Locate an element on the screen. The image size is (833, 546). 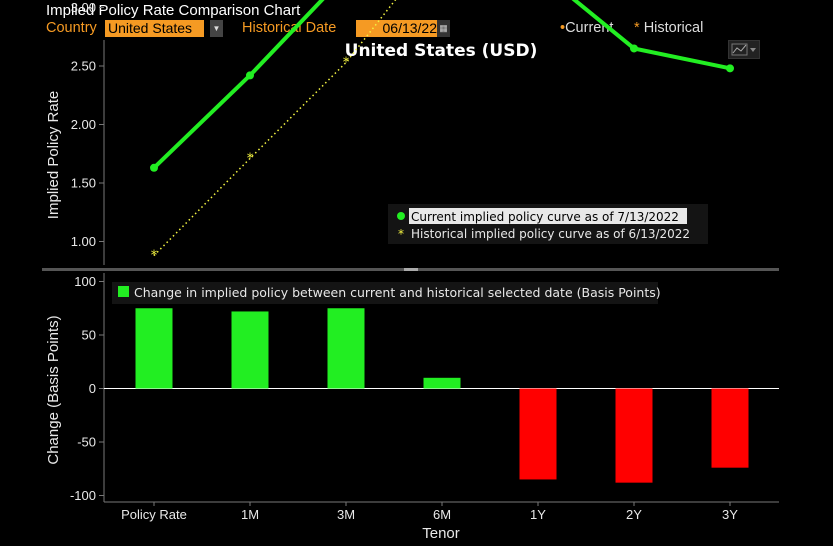
bar-legend-box is located at coordinates (385, 293).